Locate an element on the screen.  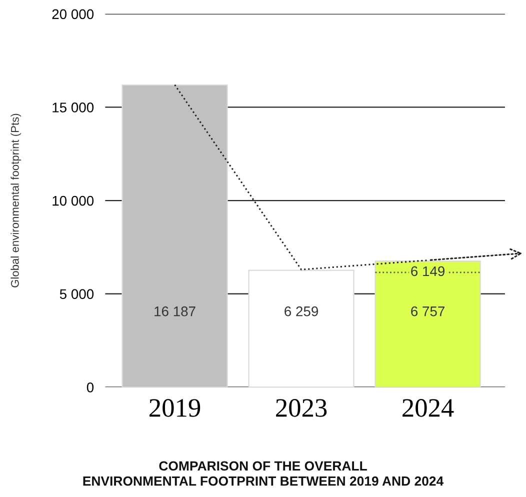
x-tick-label: 2024 is located at coordinates (428, 408).